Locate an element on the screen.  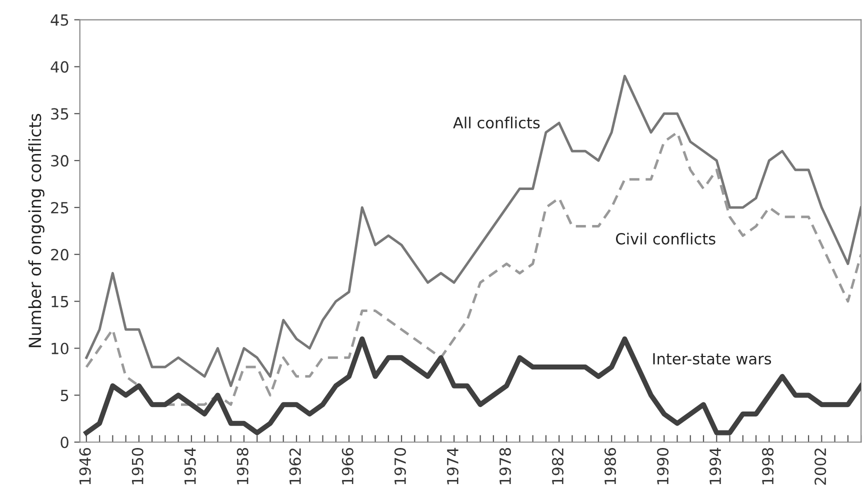
x-tick-label: 1998 is located at coordinates (768, 466).